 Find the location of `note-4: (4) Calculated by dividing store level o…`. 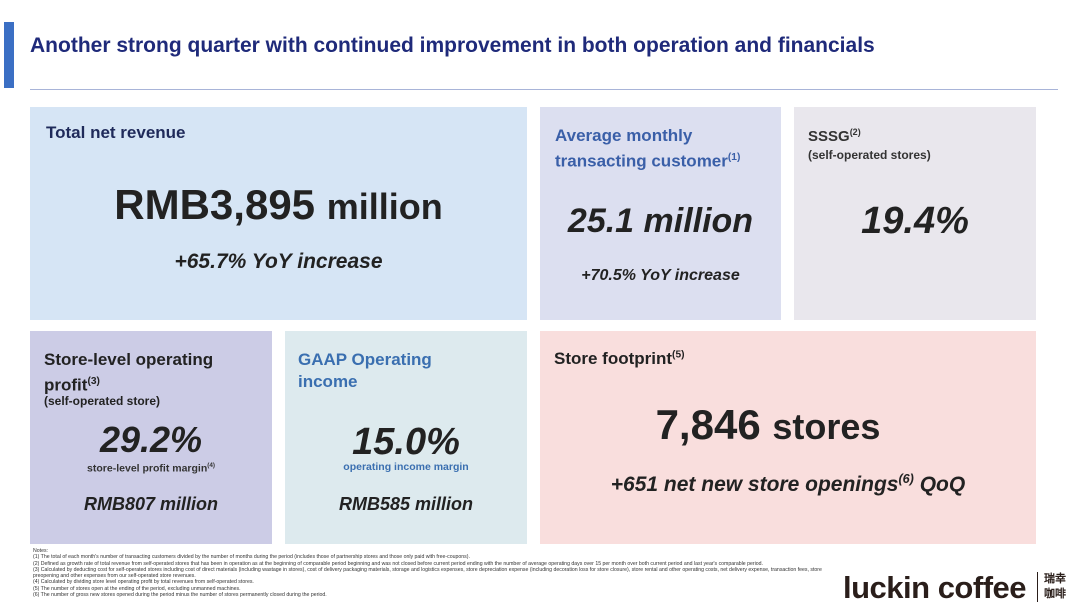

note-4: (4) Calculated by dividing store level o… is located at coordinates (143, 582).